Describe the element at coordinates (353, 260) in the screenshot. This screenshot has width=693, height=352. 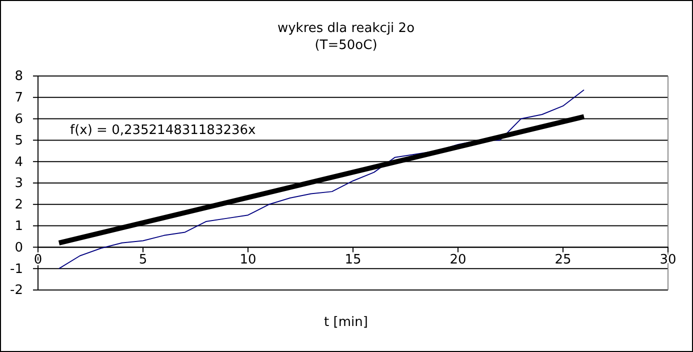
I see `x-tick-label: 15` at that location.